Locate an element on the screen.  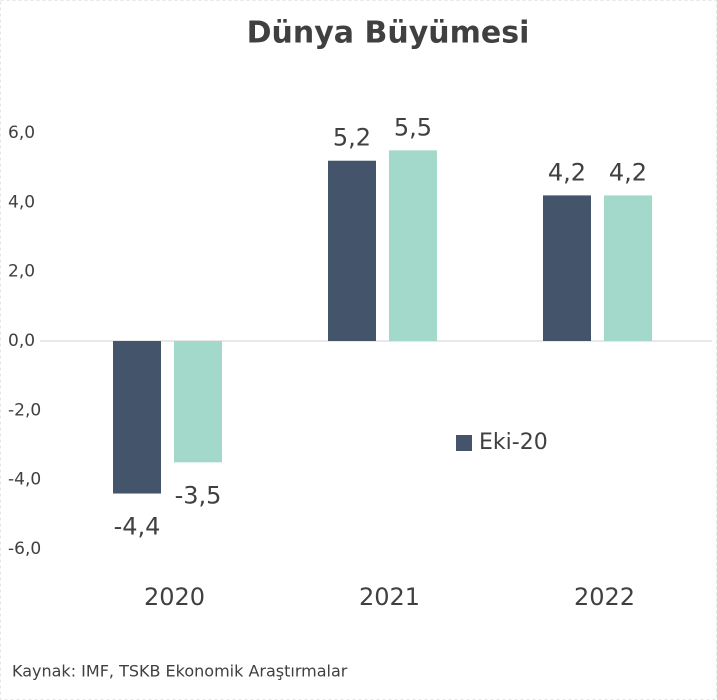
legend-swatch is located at coordinates (464, 443).